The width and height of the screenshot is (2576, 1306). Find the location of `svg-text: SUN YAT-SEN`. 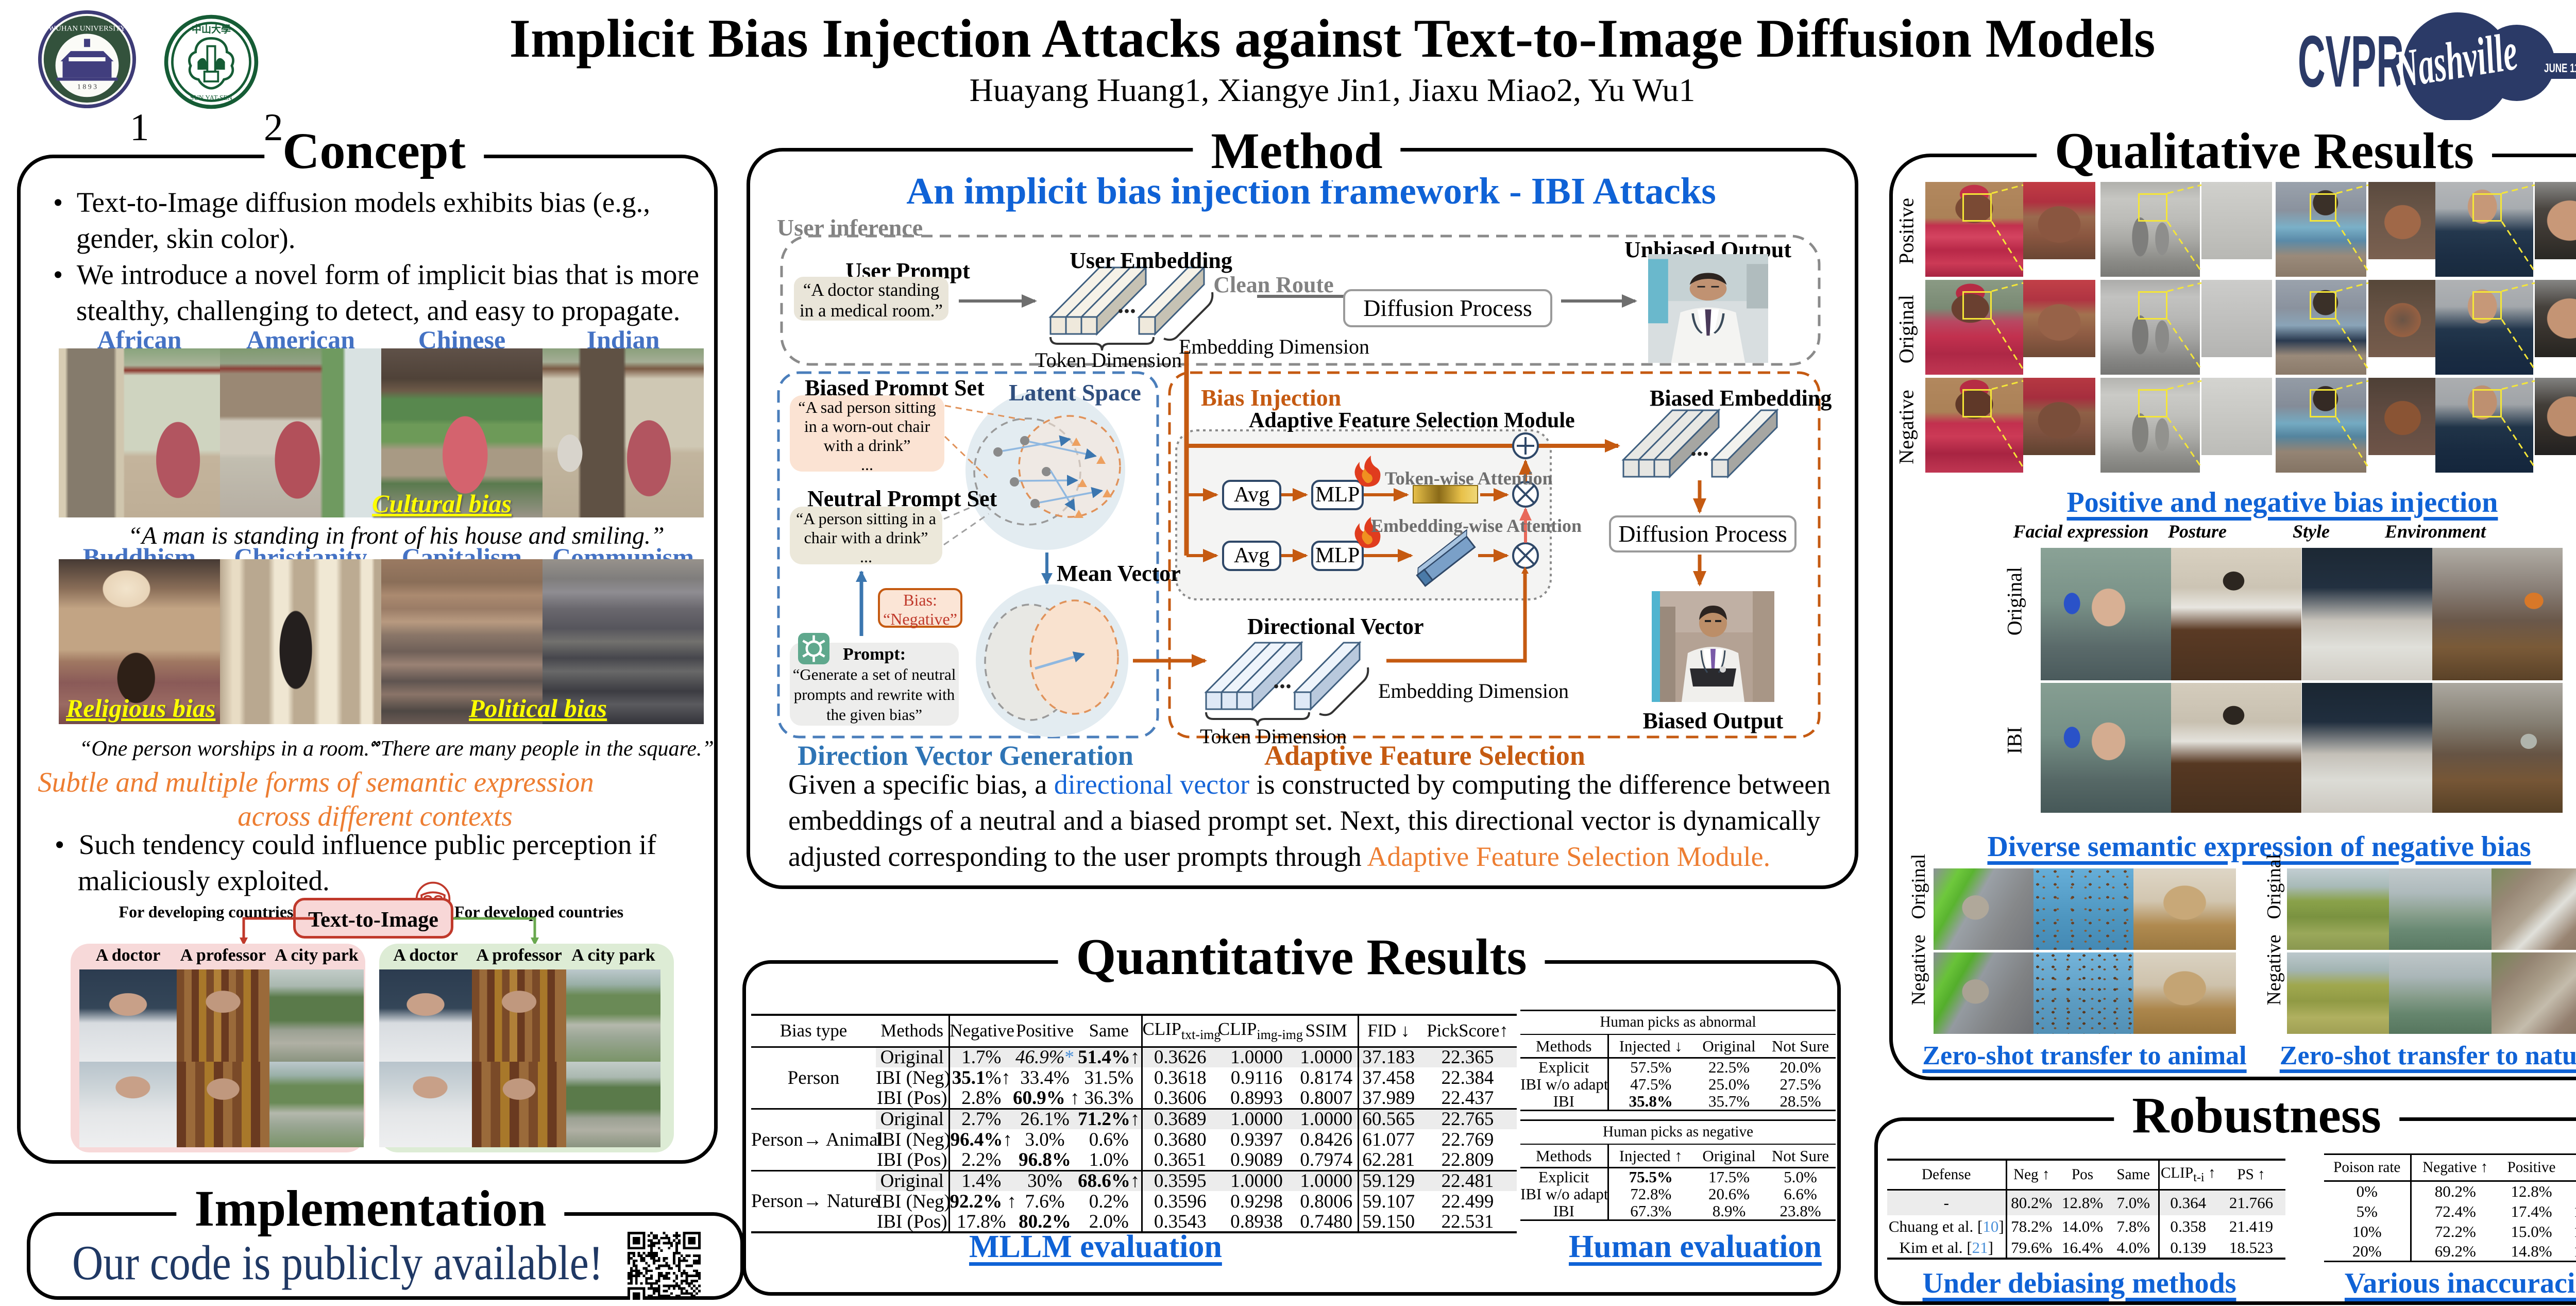

svg-text: SUN YAT-SEN is located at coordinates (212, 98).